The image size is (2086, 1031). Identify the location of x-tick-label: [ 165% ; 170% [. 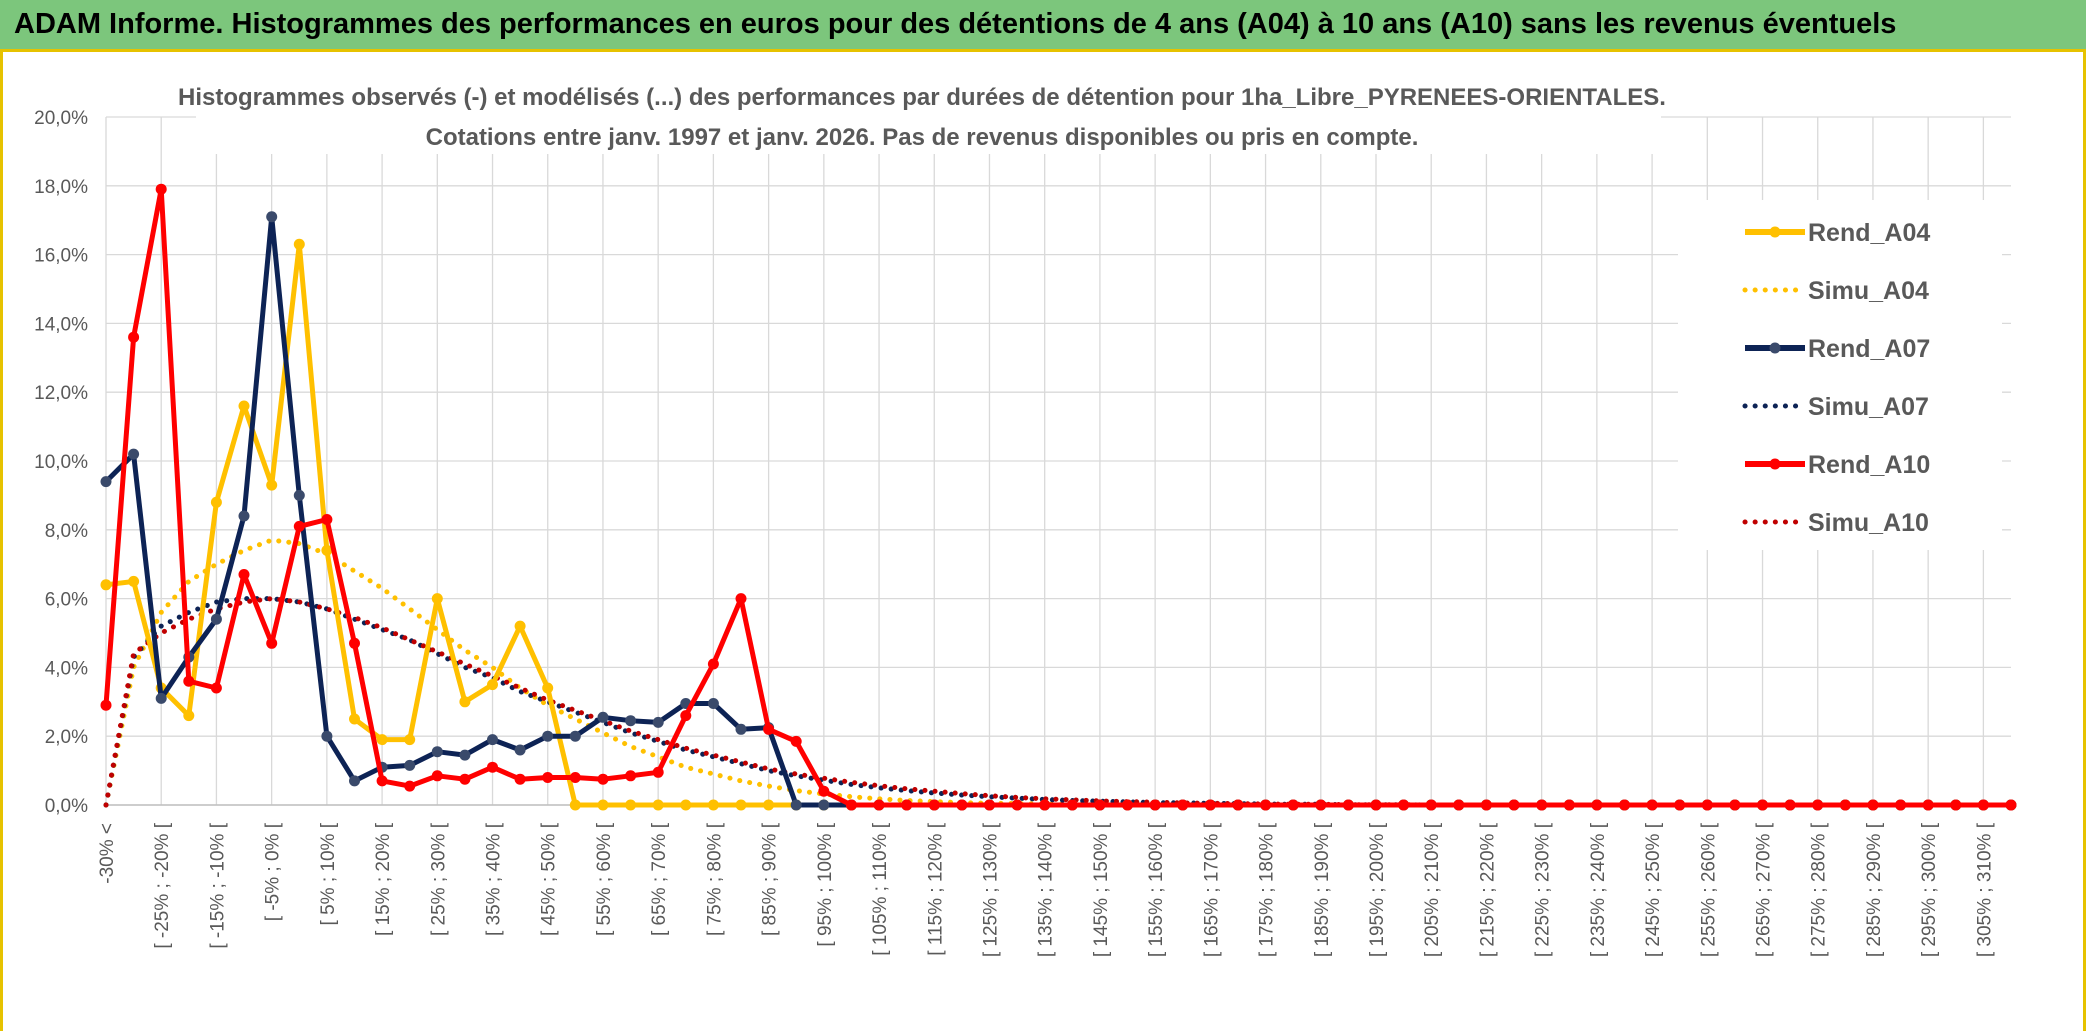
(1211, 889).